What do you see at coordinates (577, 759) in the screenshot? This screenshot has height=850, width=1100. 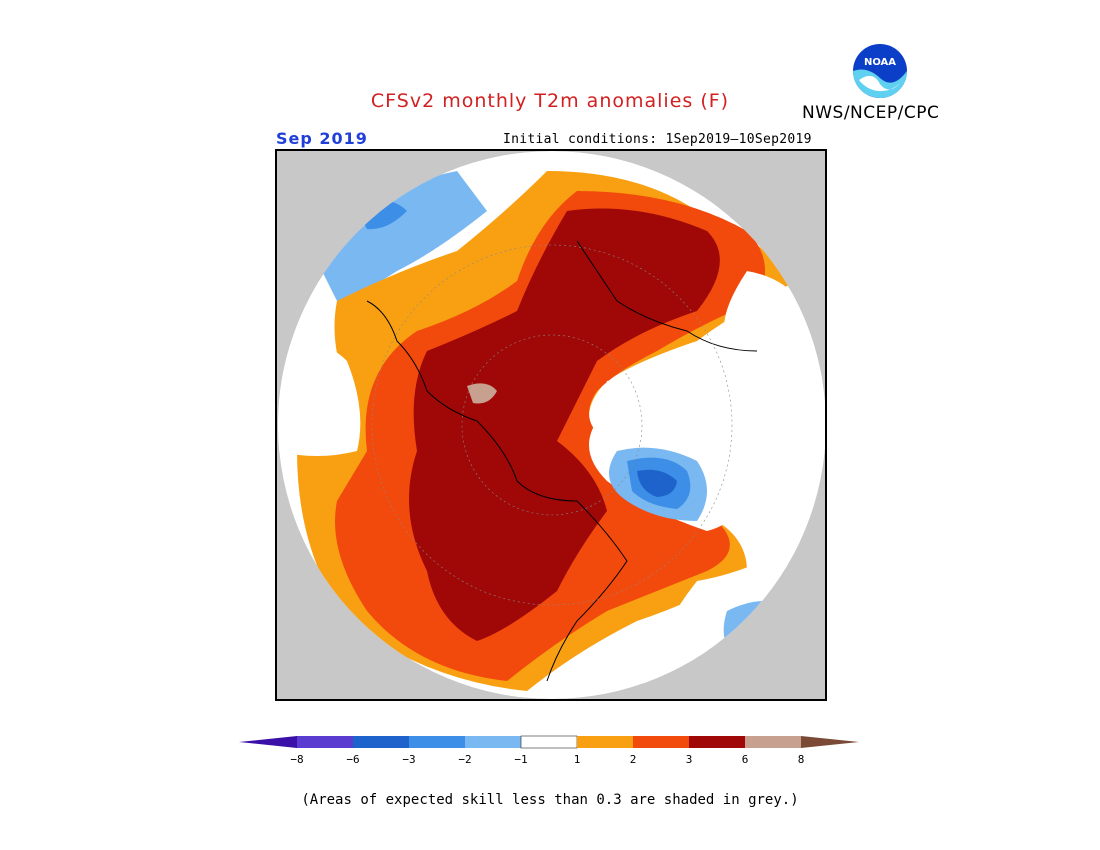 I see `colorbar-tick: 1` at bounding box center [577, 759].